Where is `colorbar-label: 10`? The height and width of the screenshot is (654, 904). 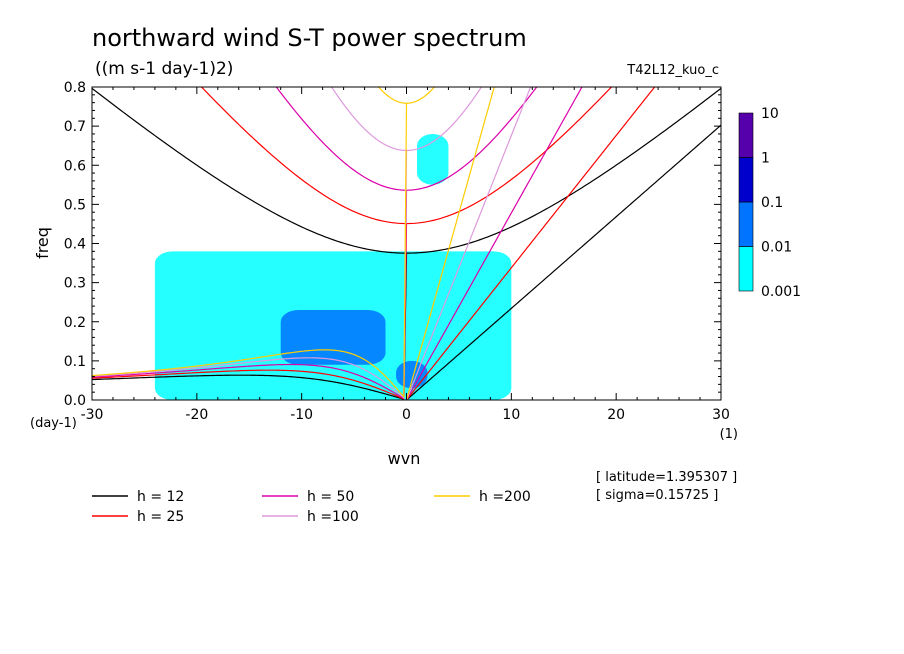 colorbar-label: 10 is located at coordinates (770, 114).